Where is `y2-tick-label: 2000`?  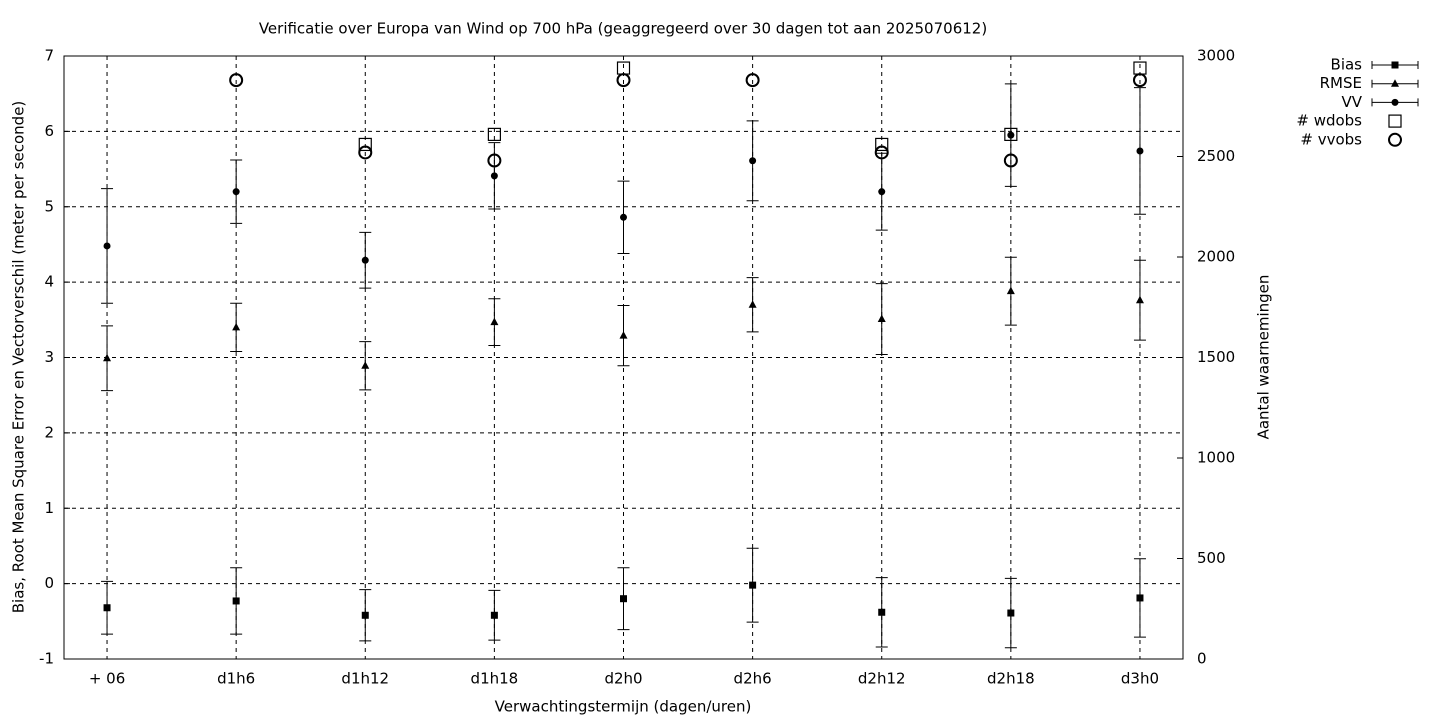 y2-tick-label: 2000 is located at coordinates (1216, 257).